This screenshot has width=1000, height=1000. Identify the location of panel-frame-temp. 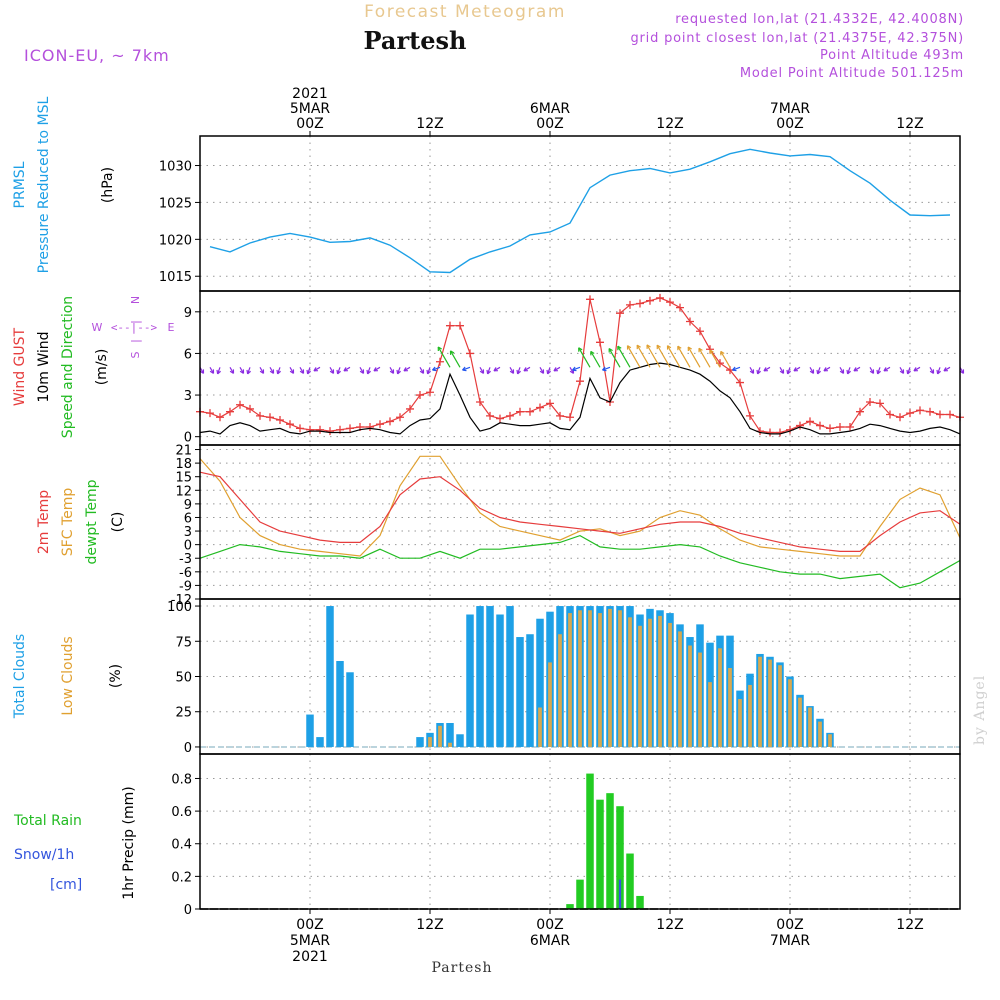
(580, 522).